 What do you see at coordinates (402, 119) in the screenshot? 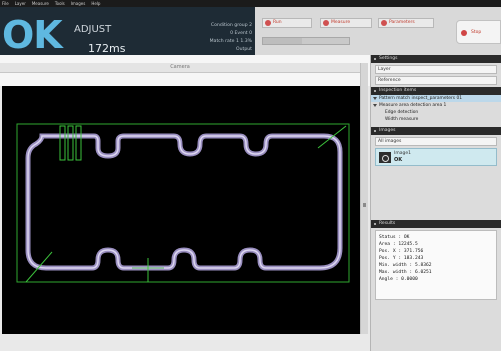
I see `tree-item: Width measure` at bounding box center [402, 119].